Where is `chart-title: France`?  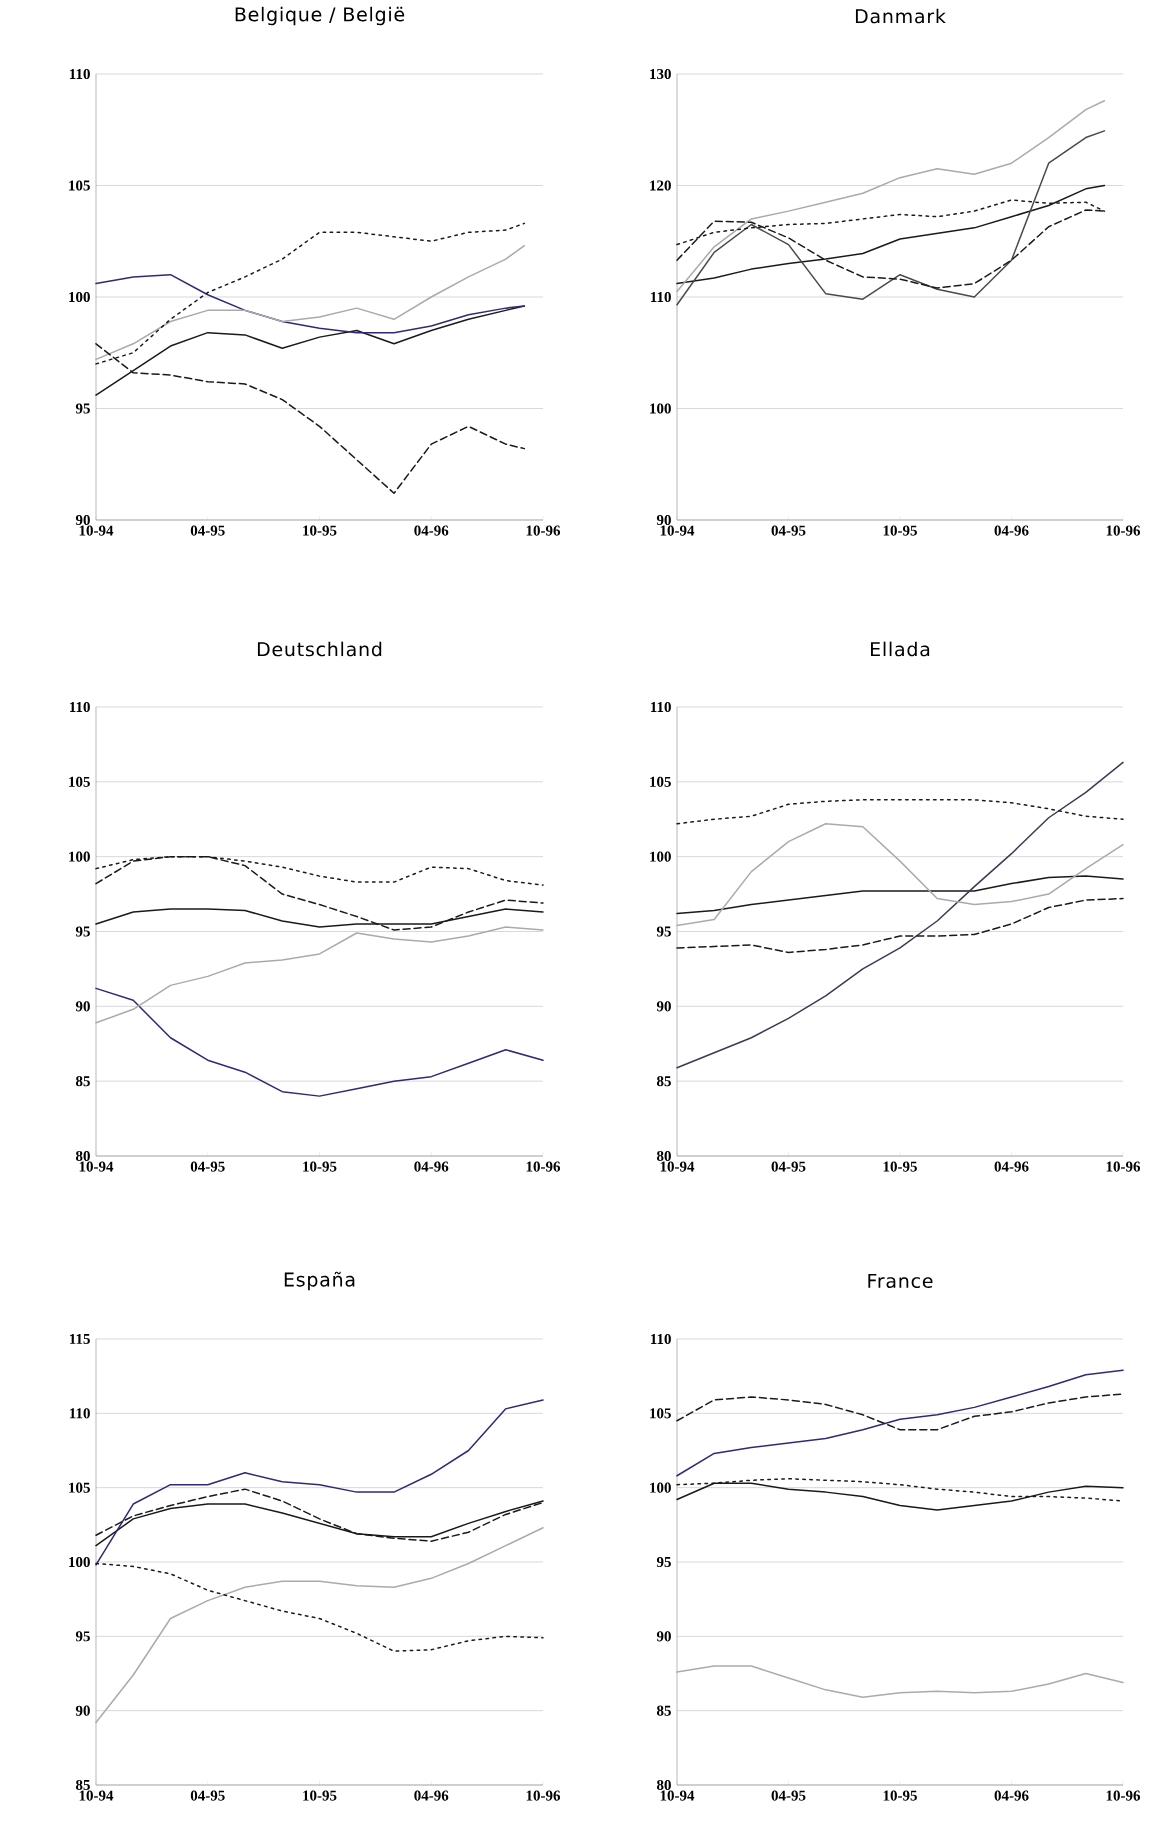 chart-title: France is located at coordinates (900, 1281).